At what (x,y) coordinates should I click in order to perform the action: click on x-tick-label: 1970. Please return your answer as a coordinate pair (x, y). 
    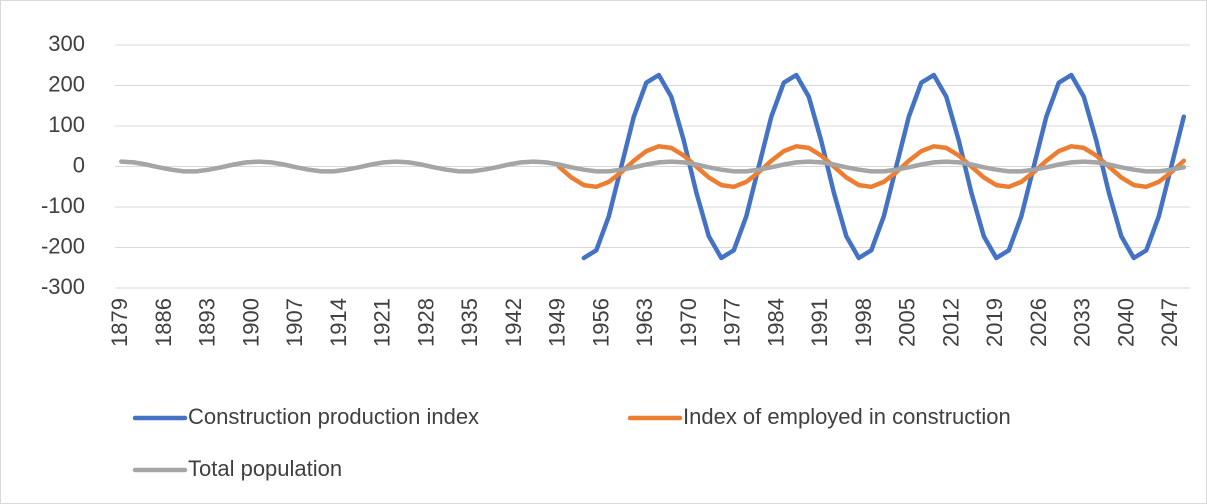
    Looking at the image, I should click on (688, 322).